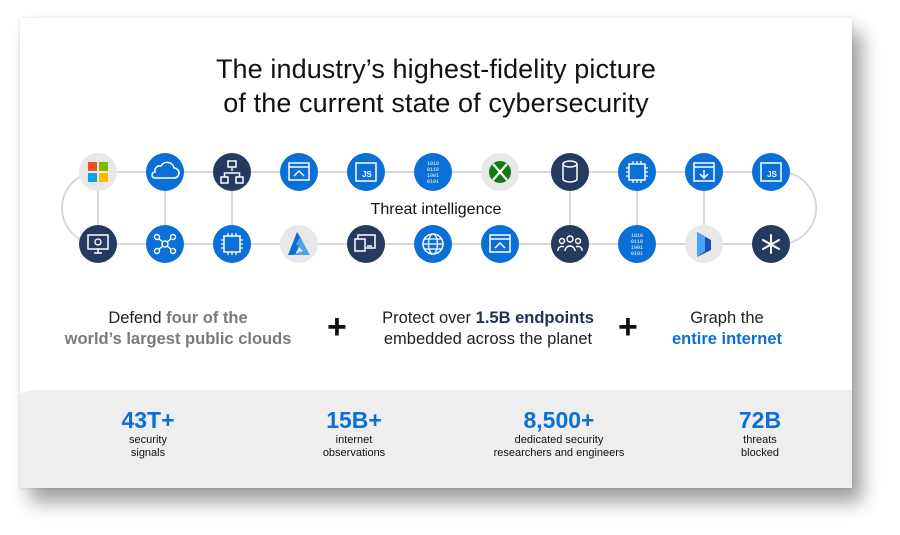  What do you see at coordinates (760, 453) in the screenshot?
I see `stat-label-line2: blocked` at bounding box center [760, 453].